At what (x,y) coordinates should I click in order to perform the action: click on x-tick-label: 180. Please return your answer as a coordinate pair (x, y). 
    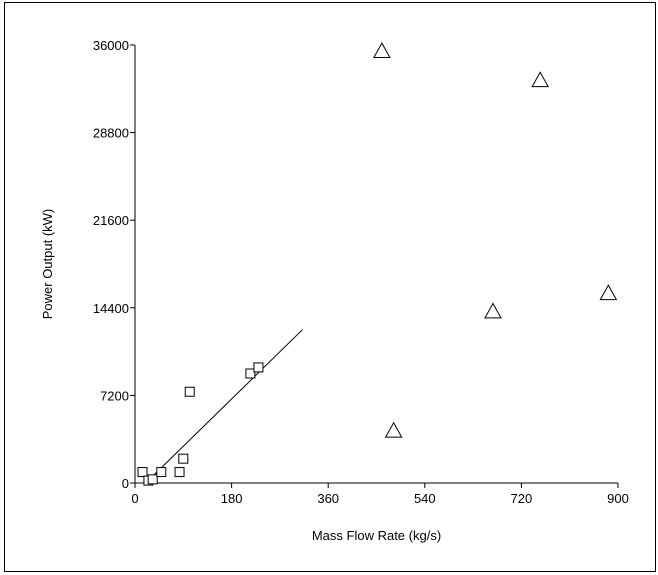
    Looking at the image, I should click on (232, 498).